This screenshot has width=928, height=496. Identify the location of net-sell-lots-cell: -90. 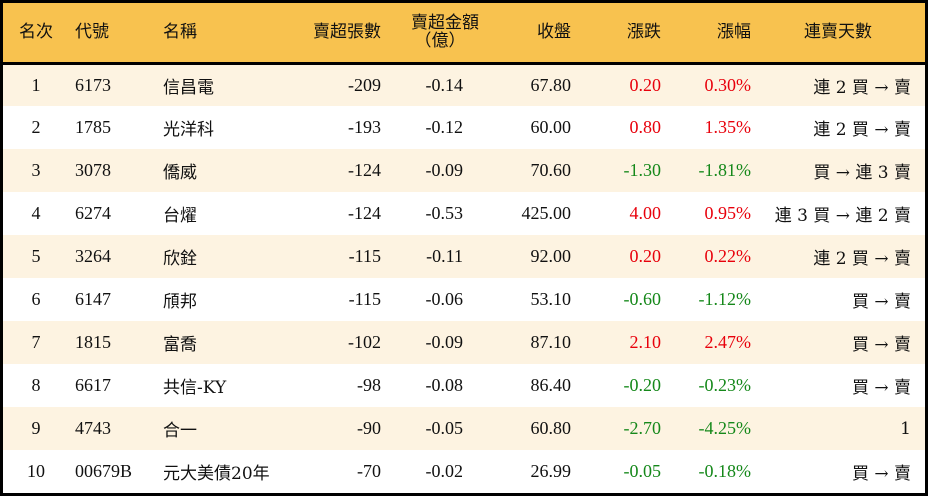
(369, 428).